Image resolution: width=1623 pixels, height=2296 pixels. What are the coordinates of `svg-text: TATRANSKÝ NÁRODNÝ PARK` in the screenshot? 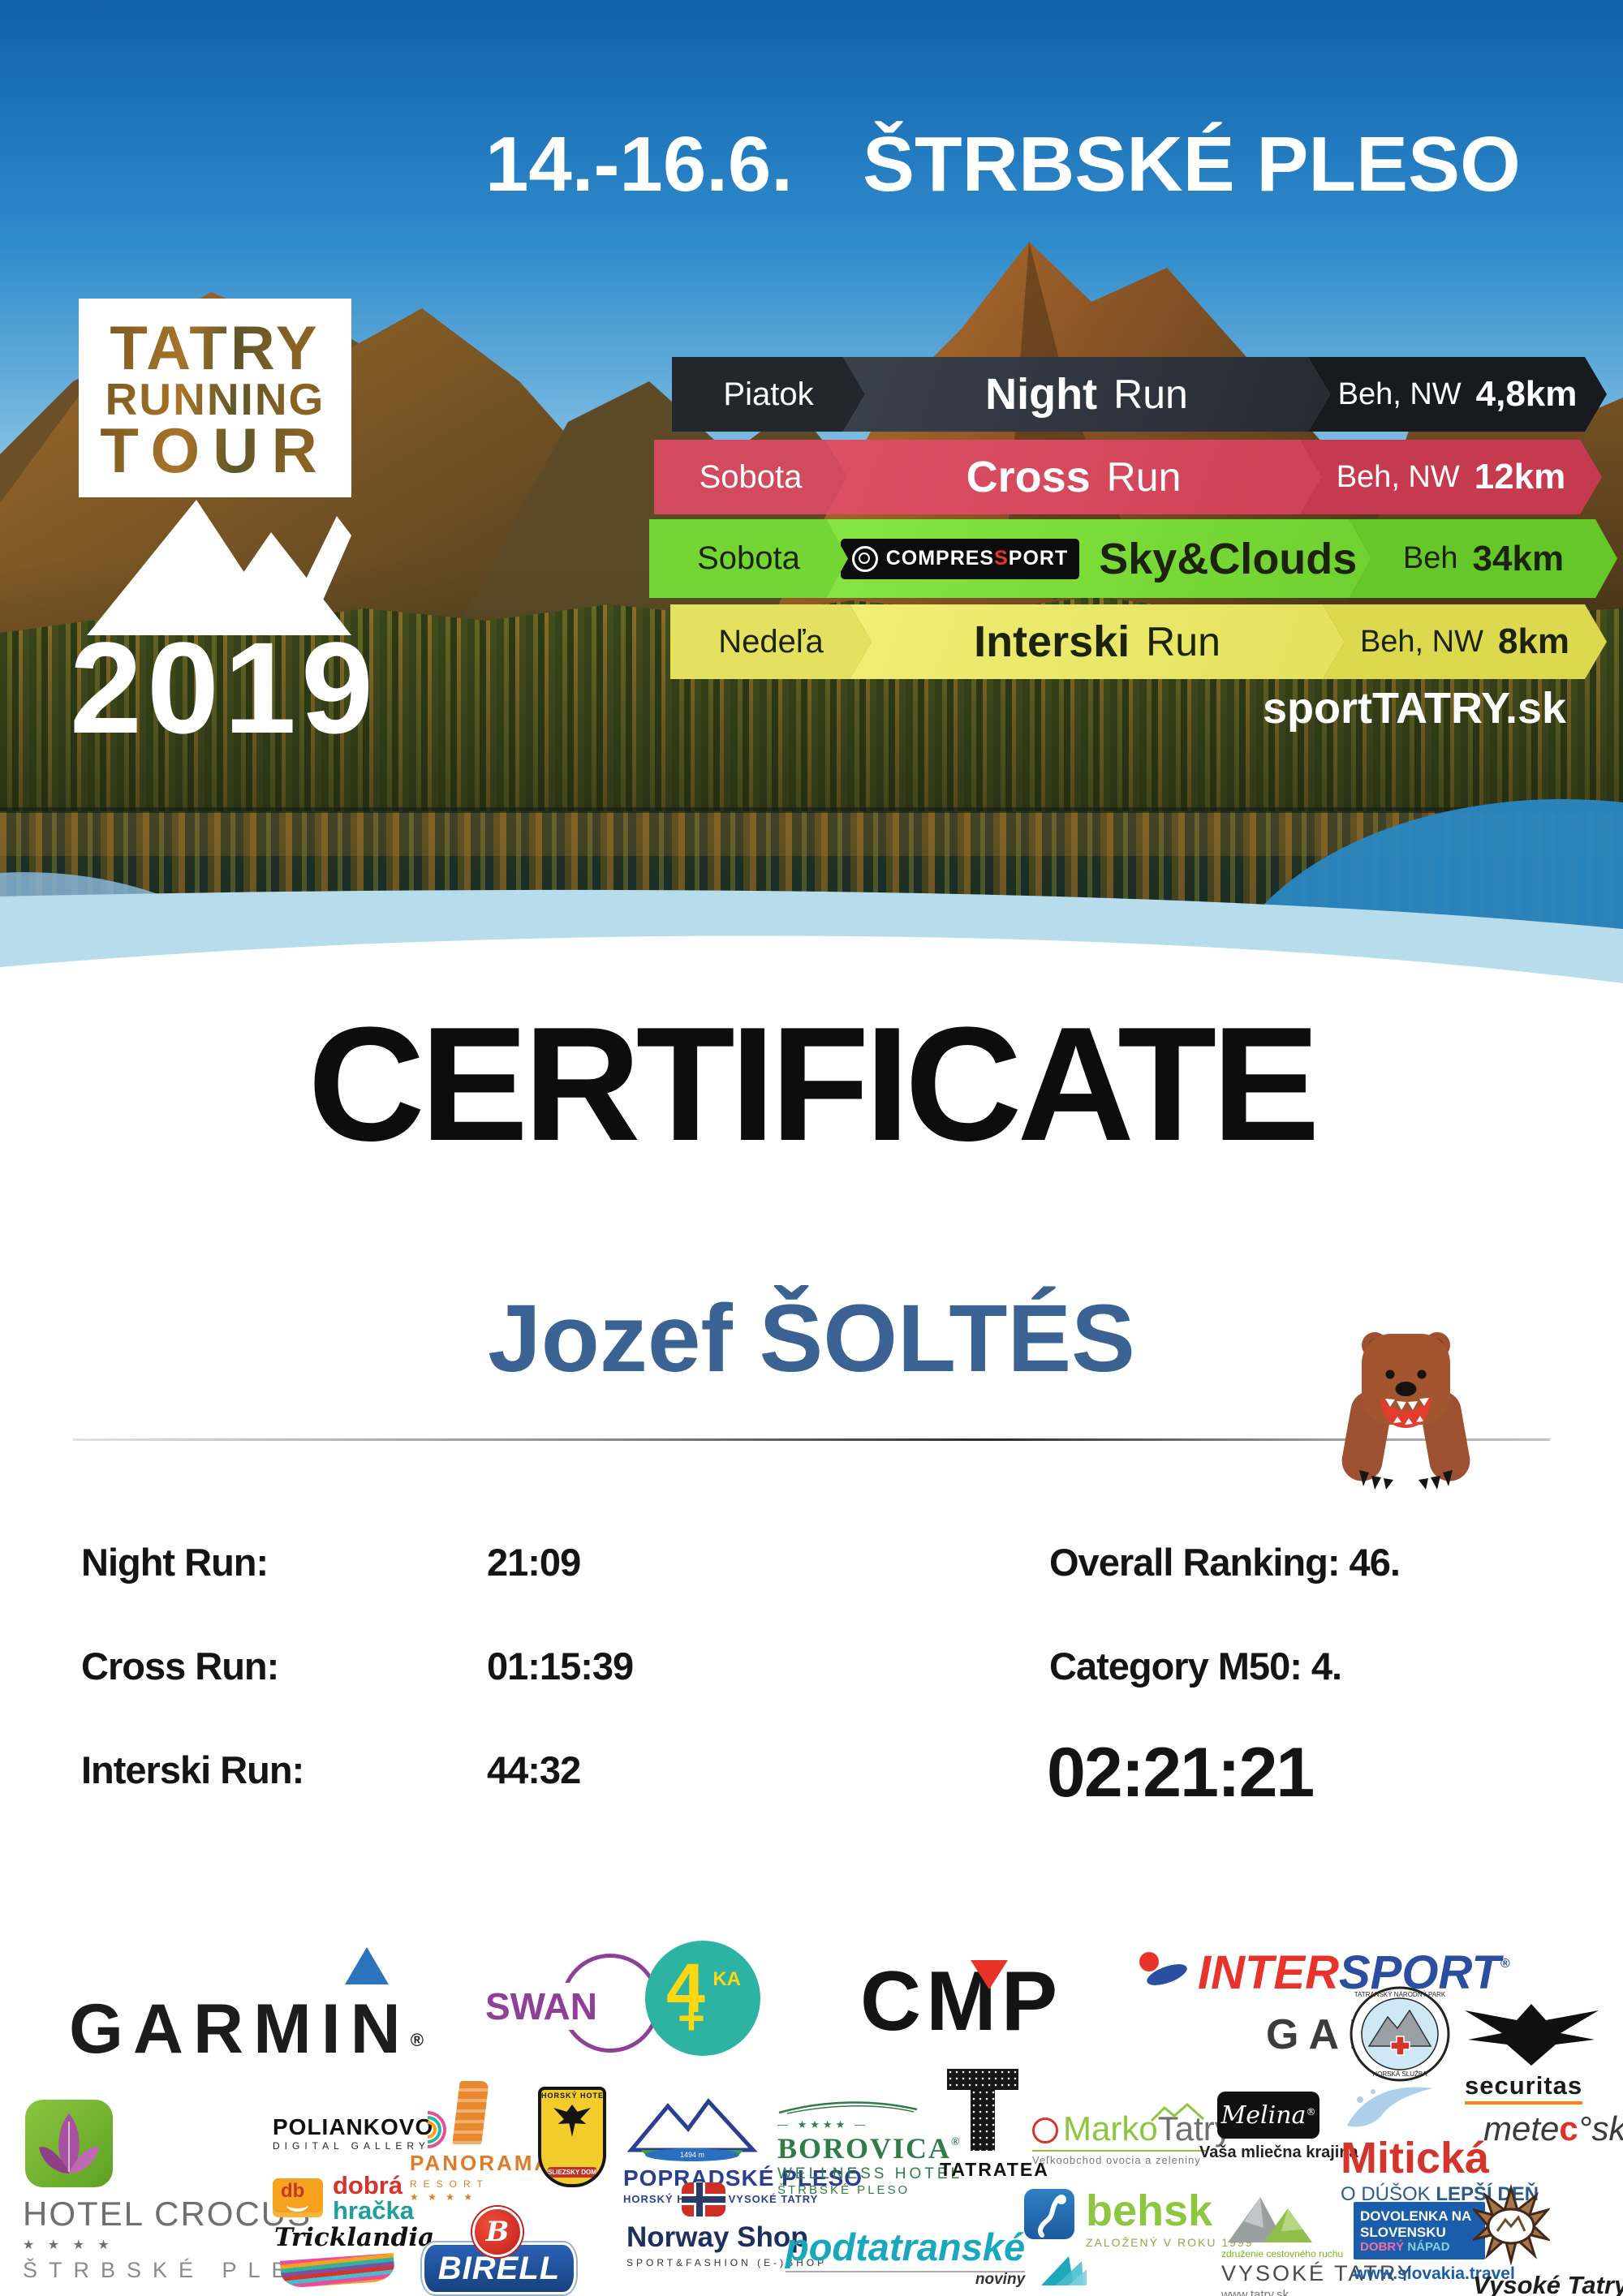 It's located at (1400, 1994).